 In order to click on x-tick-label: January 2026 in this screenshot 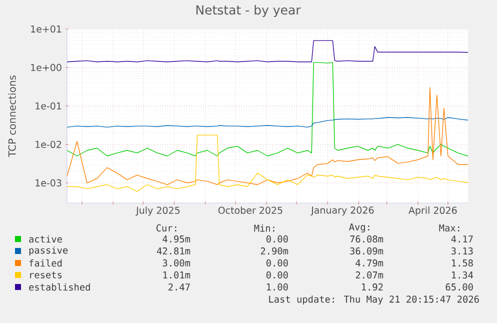, I will do `click(342, 211)`.